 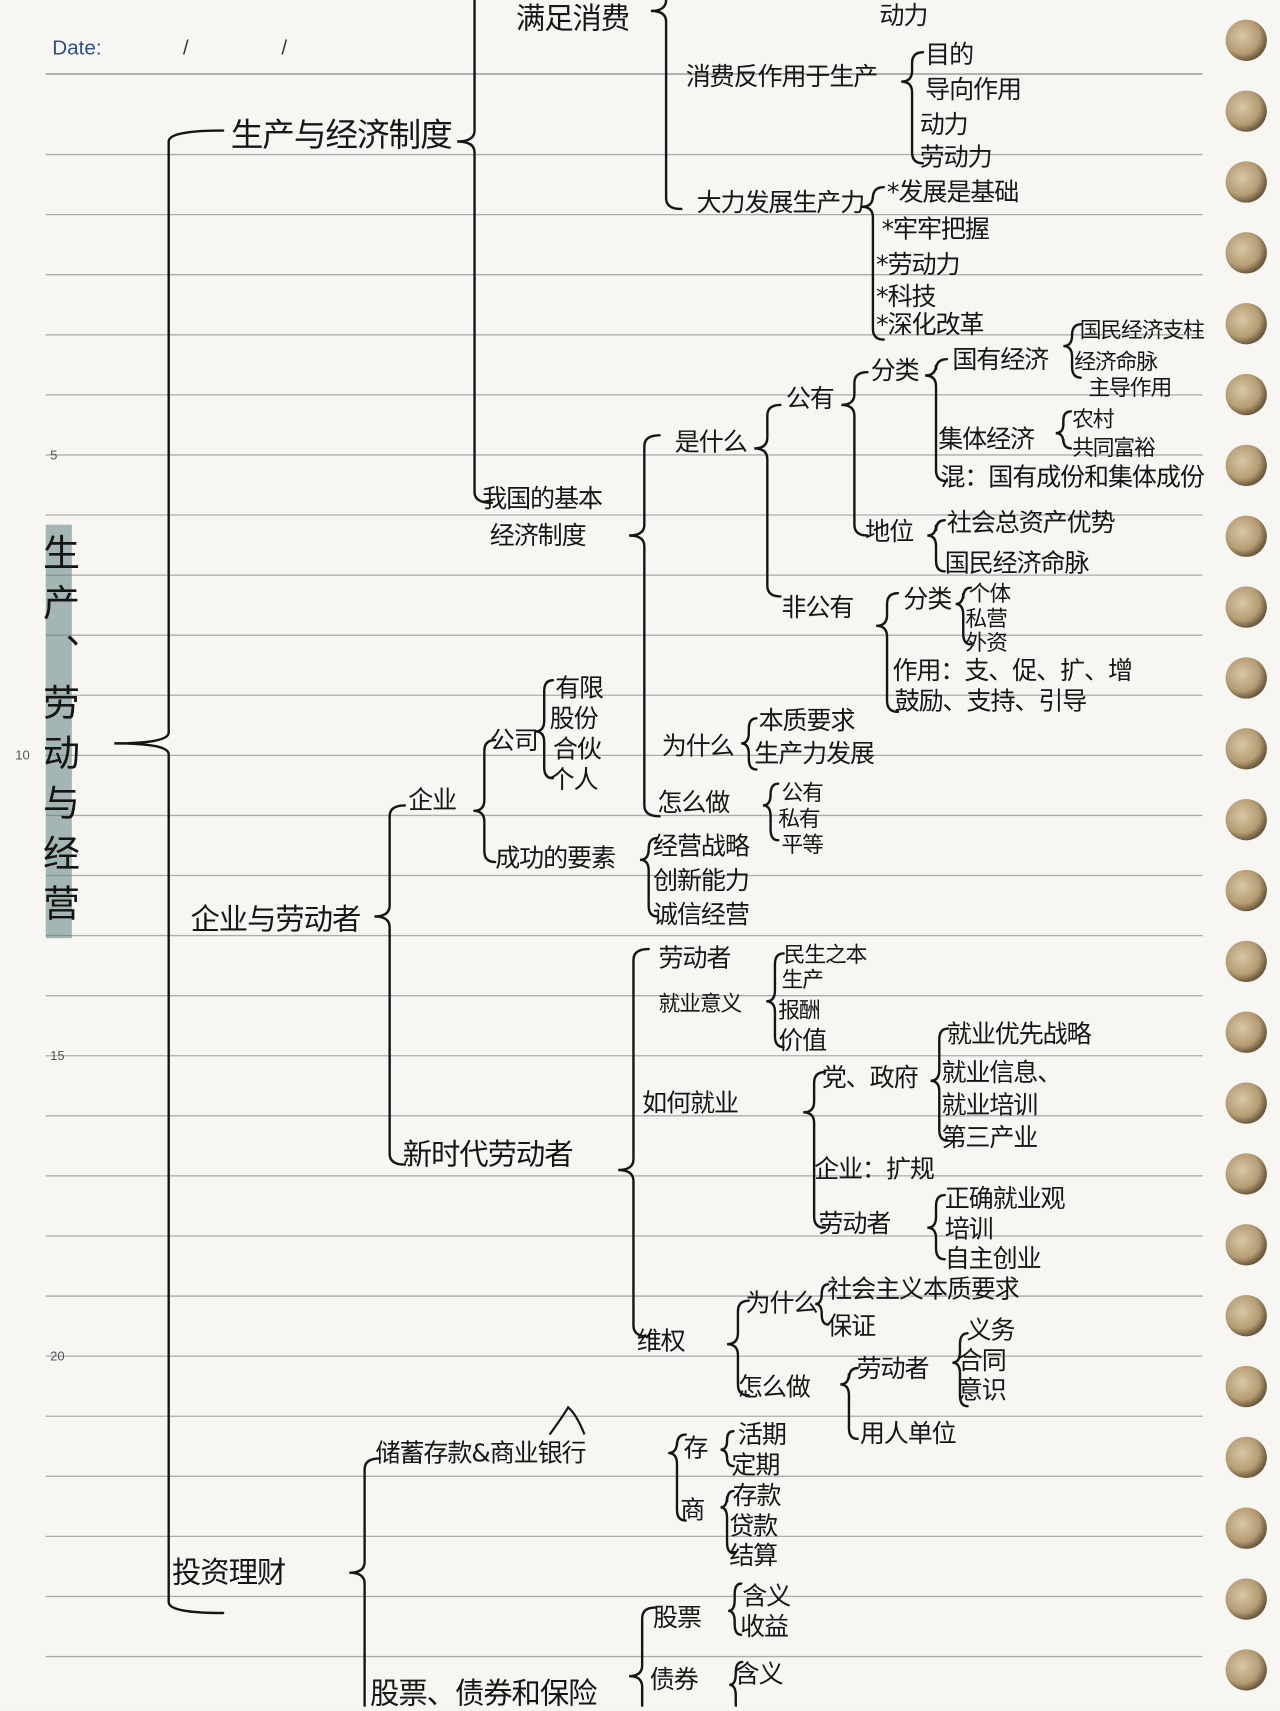 I want to click on leaf: *劳动力, so click(x=918, y=265).